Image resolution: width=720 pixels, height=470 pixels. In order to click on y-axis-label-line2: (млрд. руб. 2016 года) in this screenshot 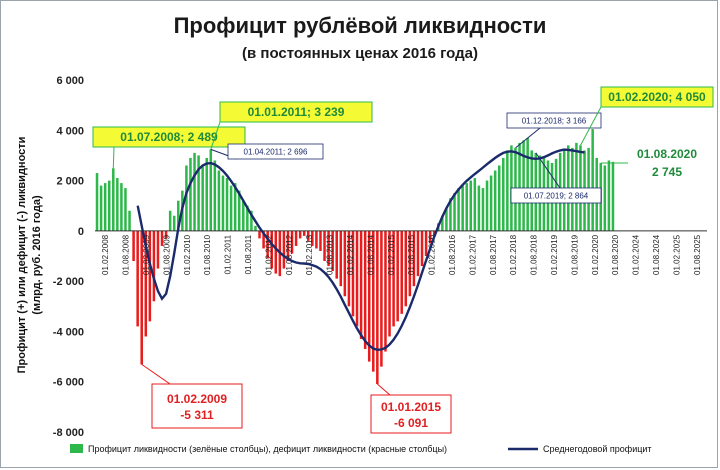, I will do `click(37, 255)`.